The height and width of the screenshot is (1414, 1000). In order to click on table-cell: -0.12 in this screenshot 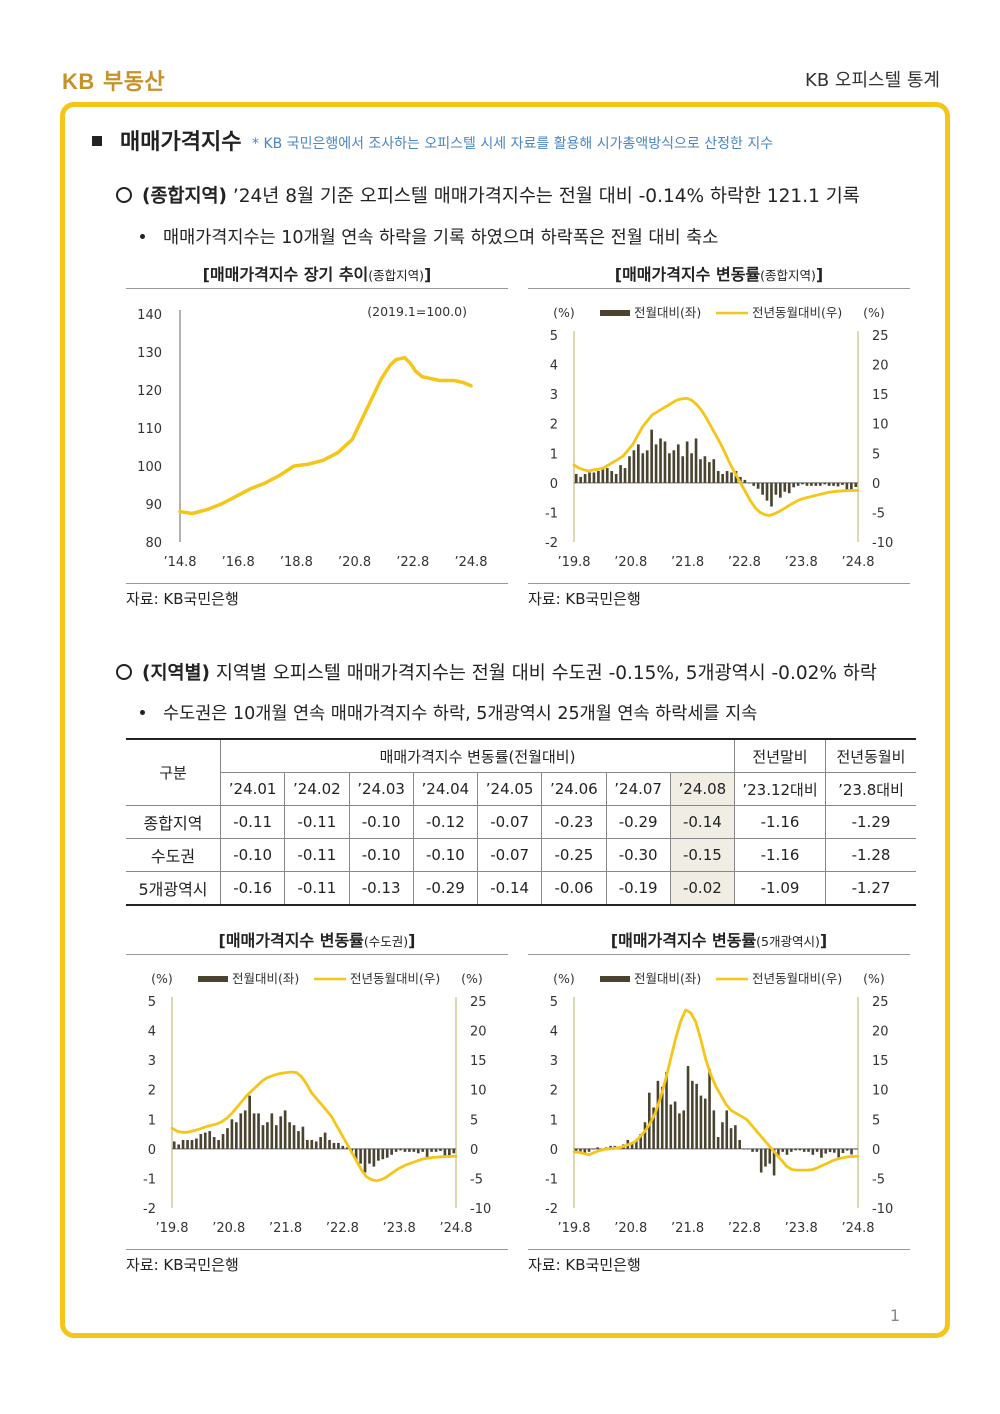, I will do `click(445, 822)`.